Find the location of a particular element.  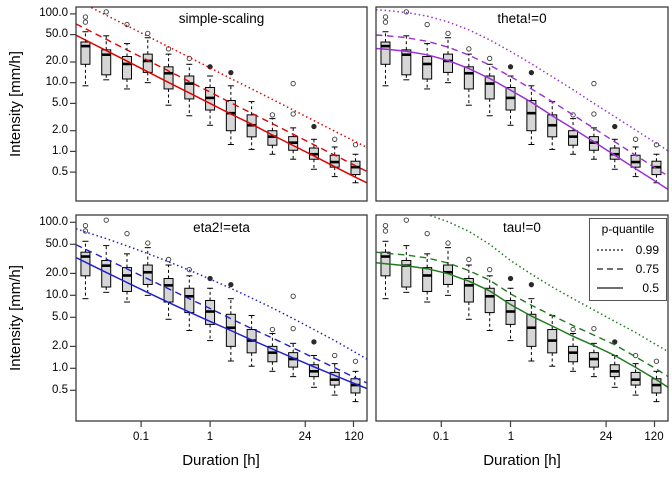

x-axis-label-left-column: Duration [h] is located at coordinates (221, 460).